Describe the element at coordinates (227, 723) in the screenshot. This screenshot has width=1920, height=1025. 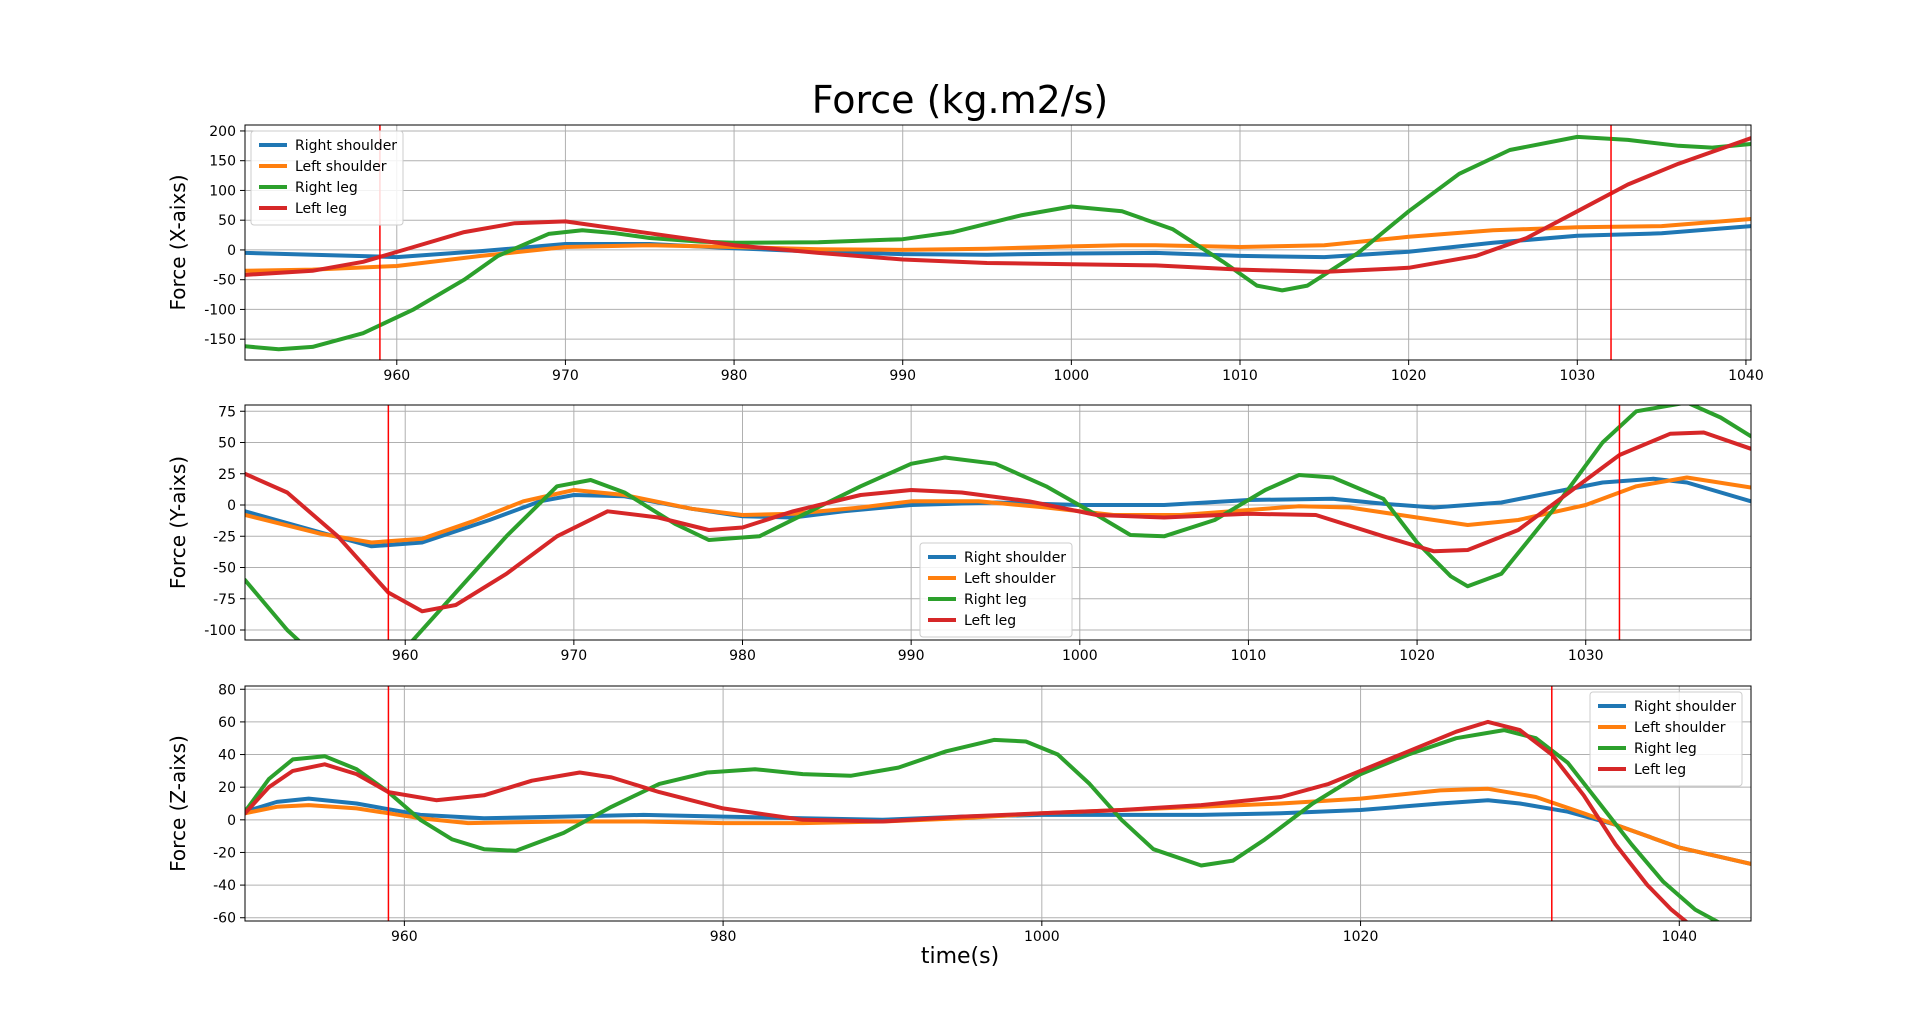
I see `y-tick-label: 60` at that location.